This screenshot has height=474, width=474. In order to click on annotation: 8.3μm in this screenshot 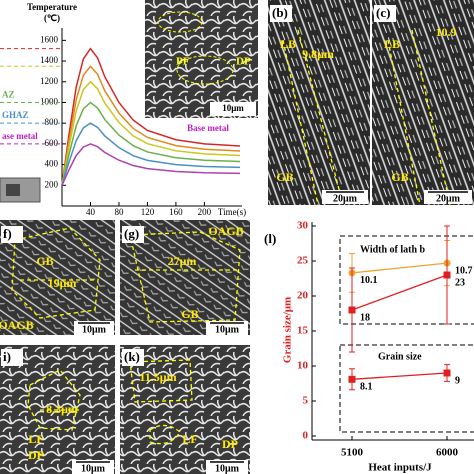, I will do `click(62, 409)`.